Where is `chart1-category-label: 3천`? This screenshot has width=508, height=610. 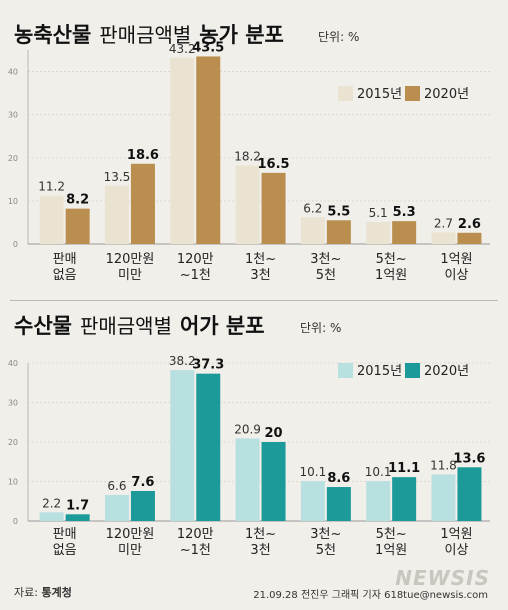
chart1-category-label: 3천 is located at coordinates (260, 275).